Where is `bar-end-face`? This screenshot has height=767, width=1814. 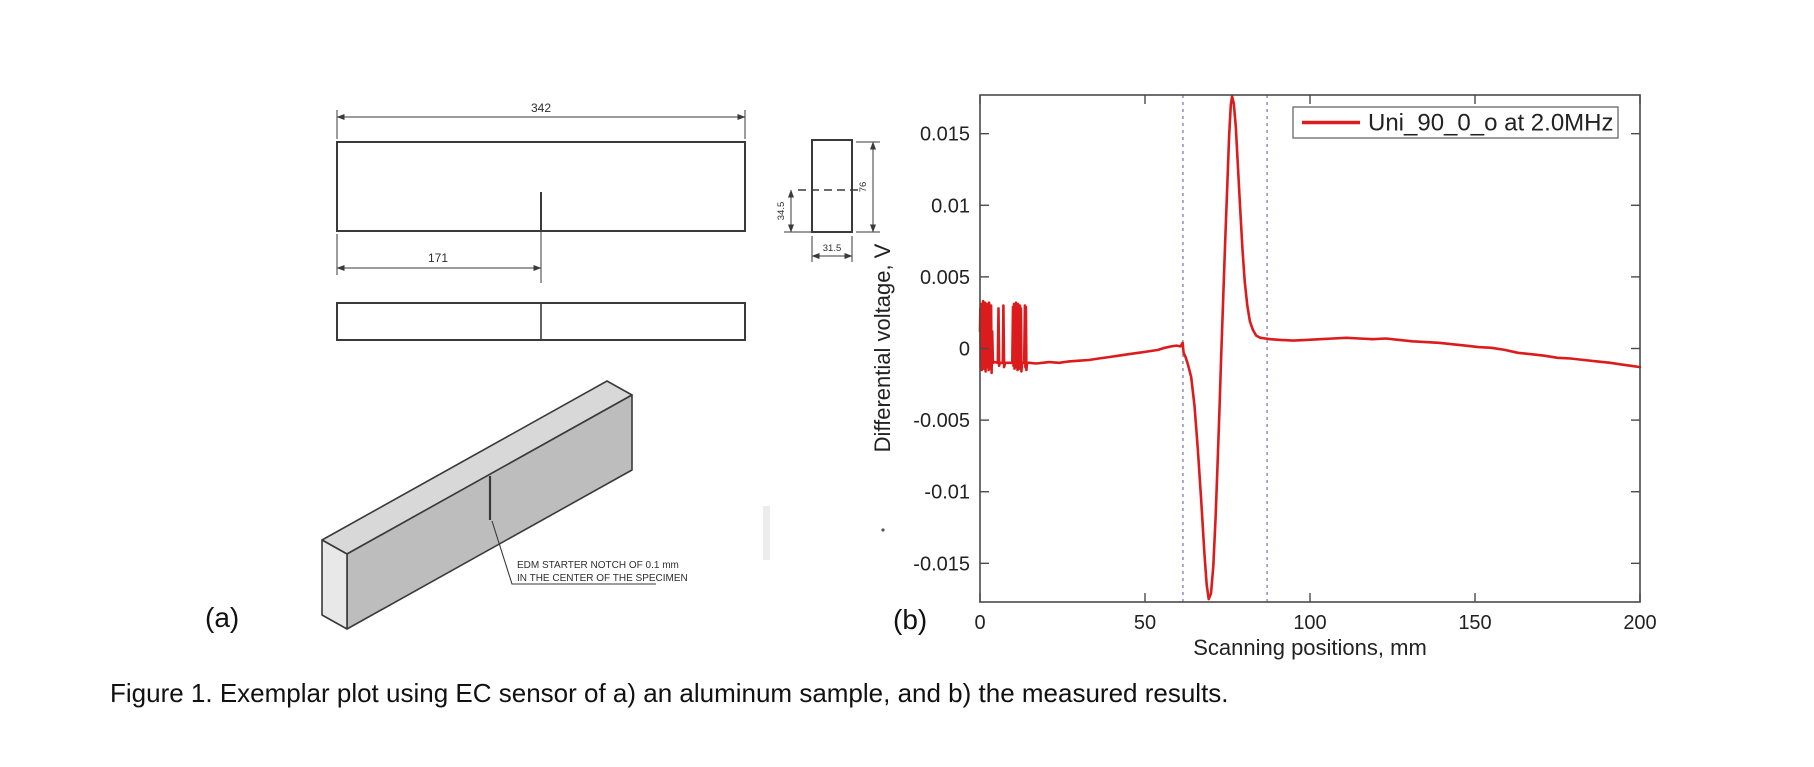 bar-end-face is located at coordinates (334, 584).